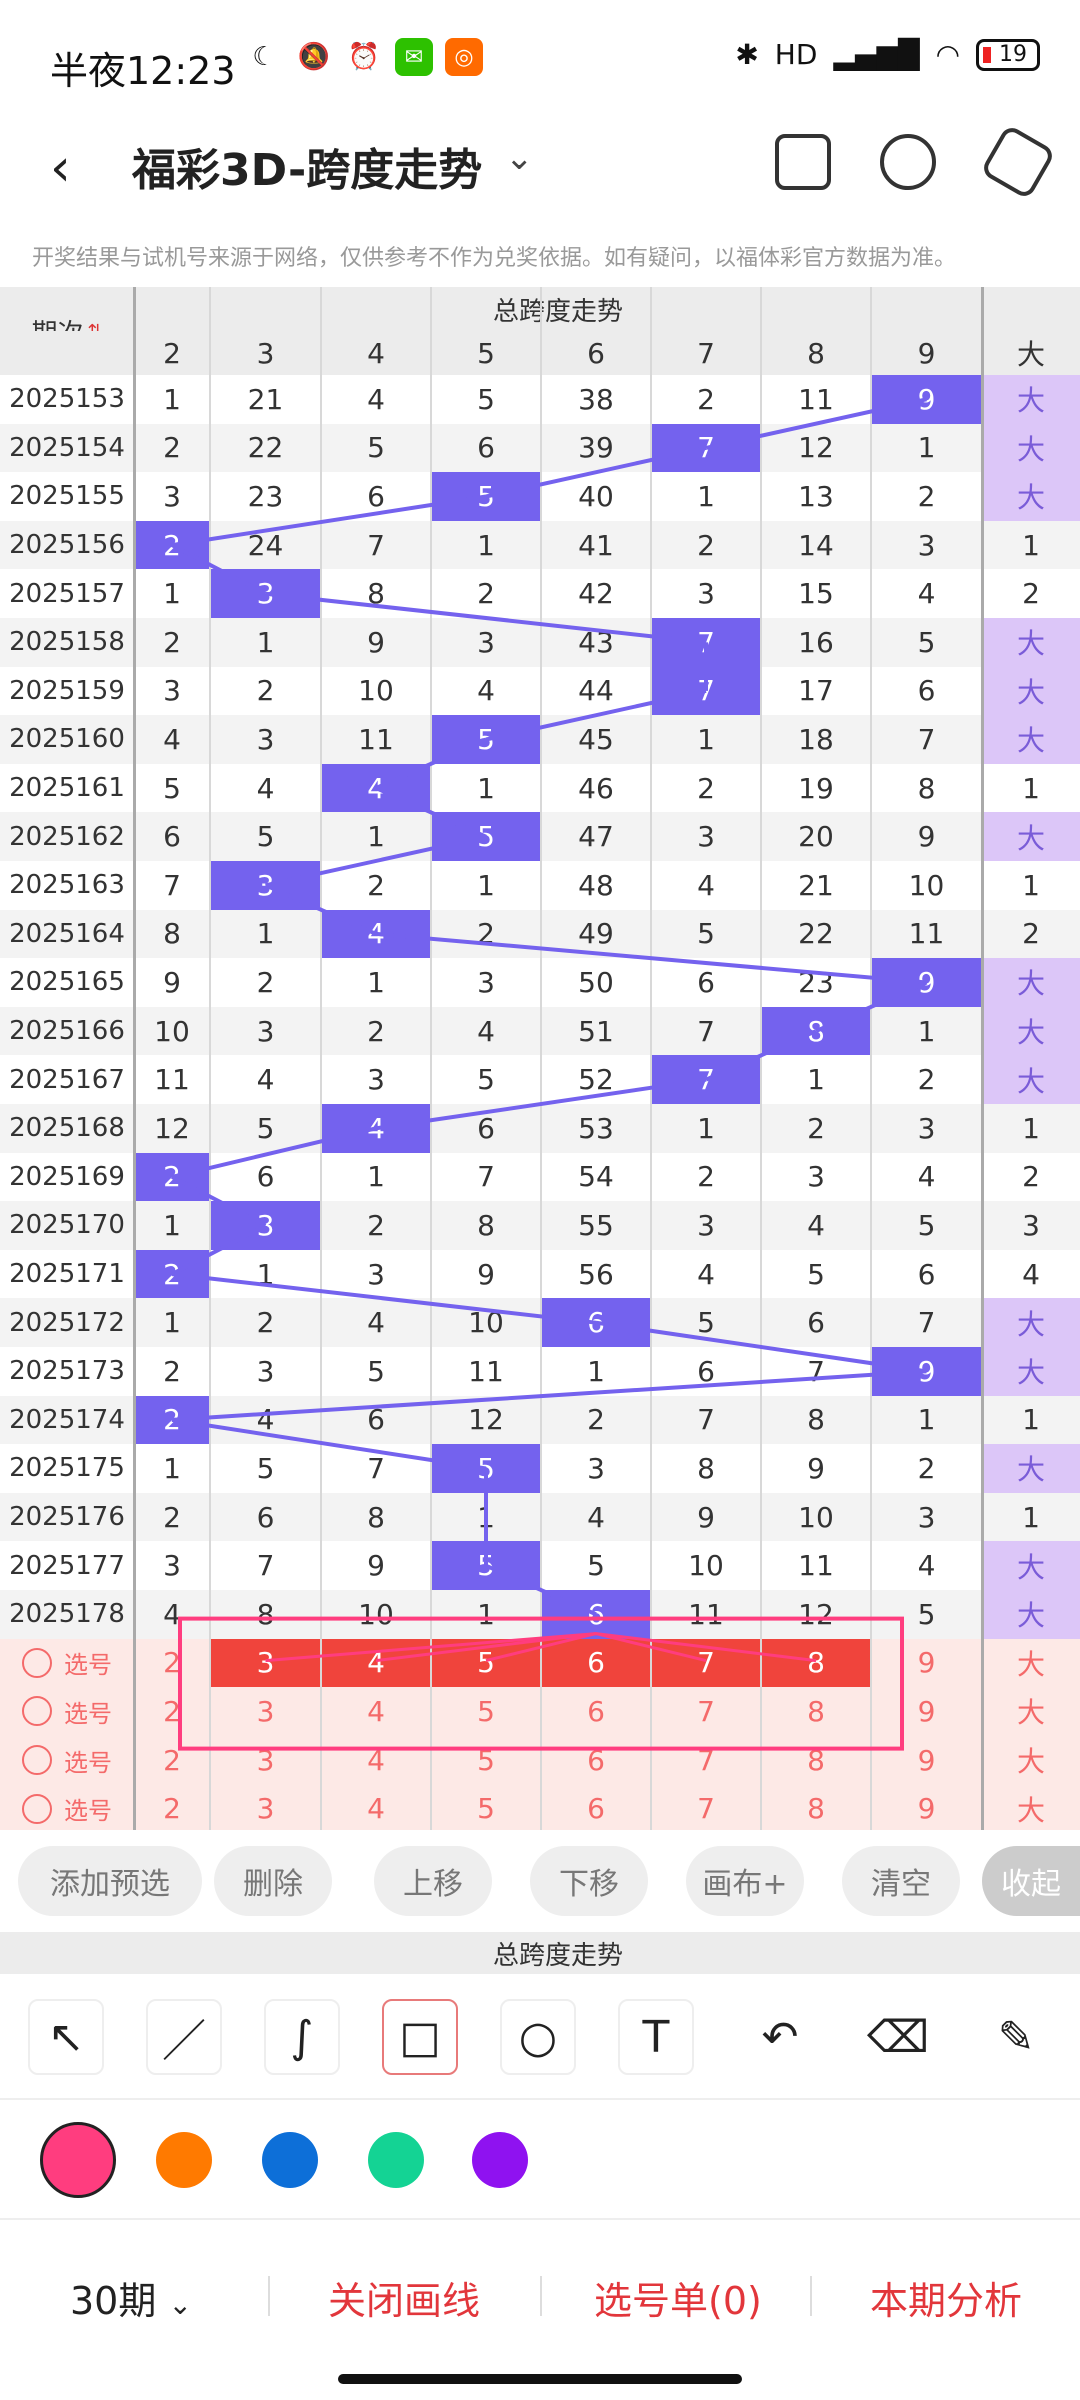  What do you see at coordinates (110, 1881) in the screenshot?
I see `add-preselect-button: 添加预选` at bounding box center [110, 1881].